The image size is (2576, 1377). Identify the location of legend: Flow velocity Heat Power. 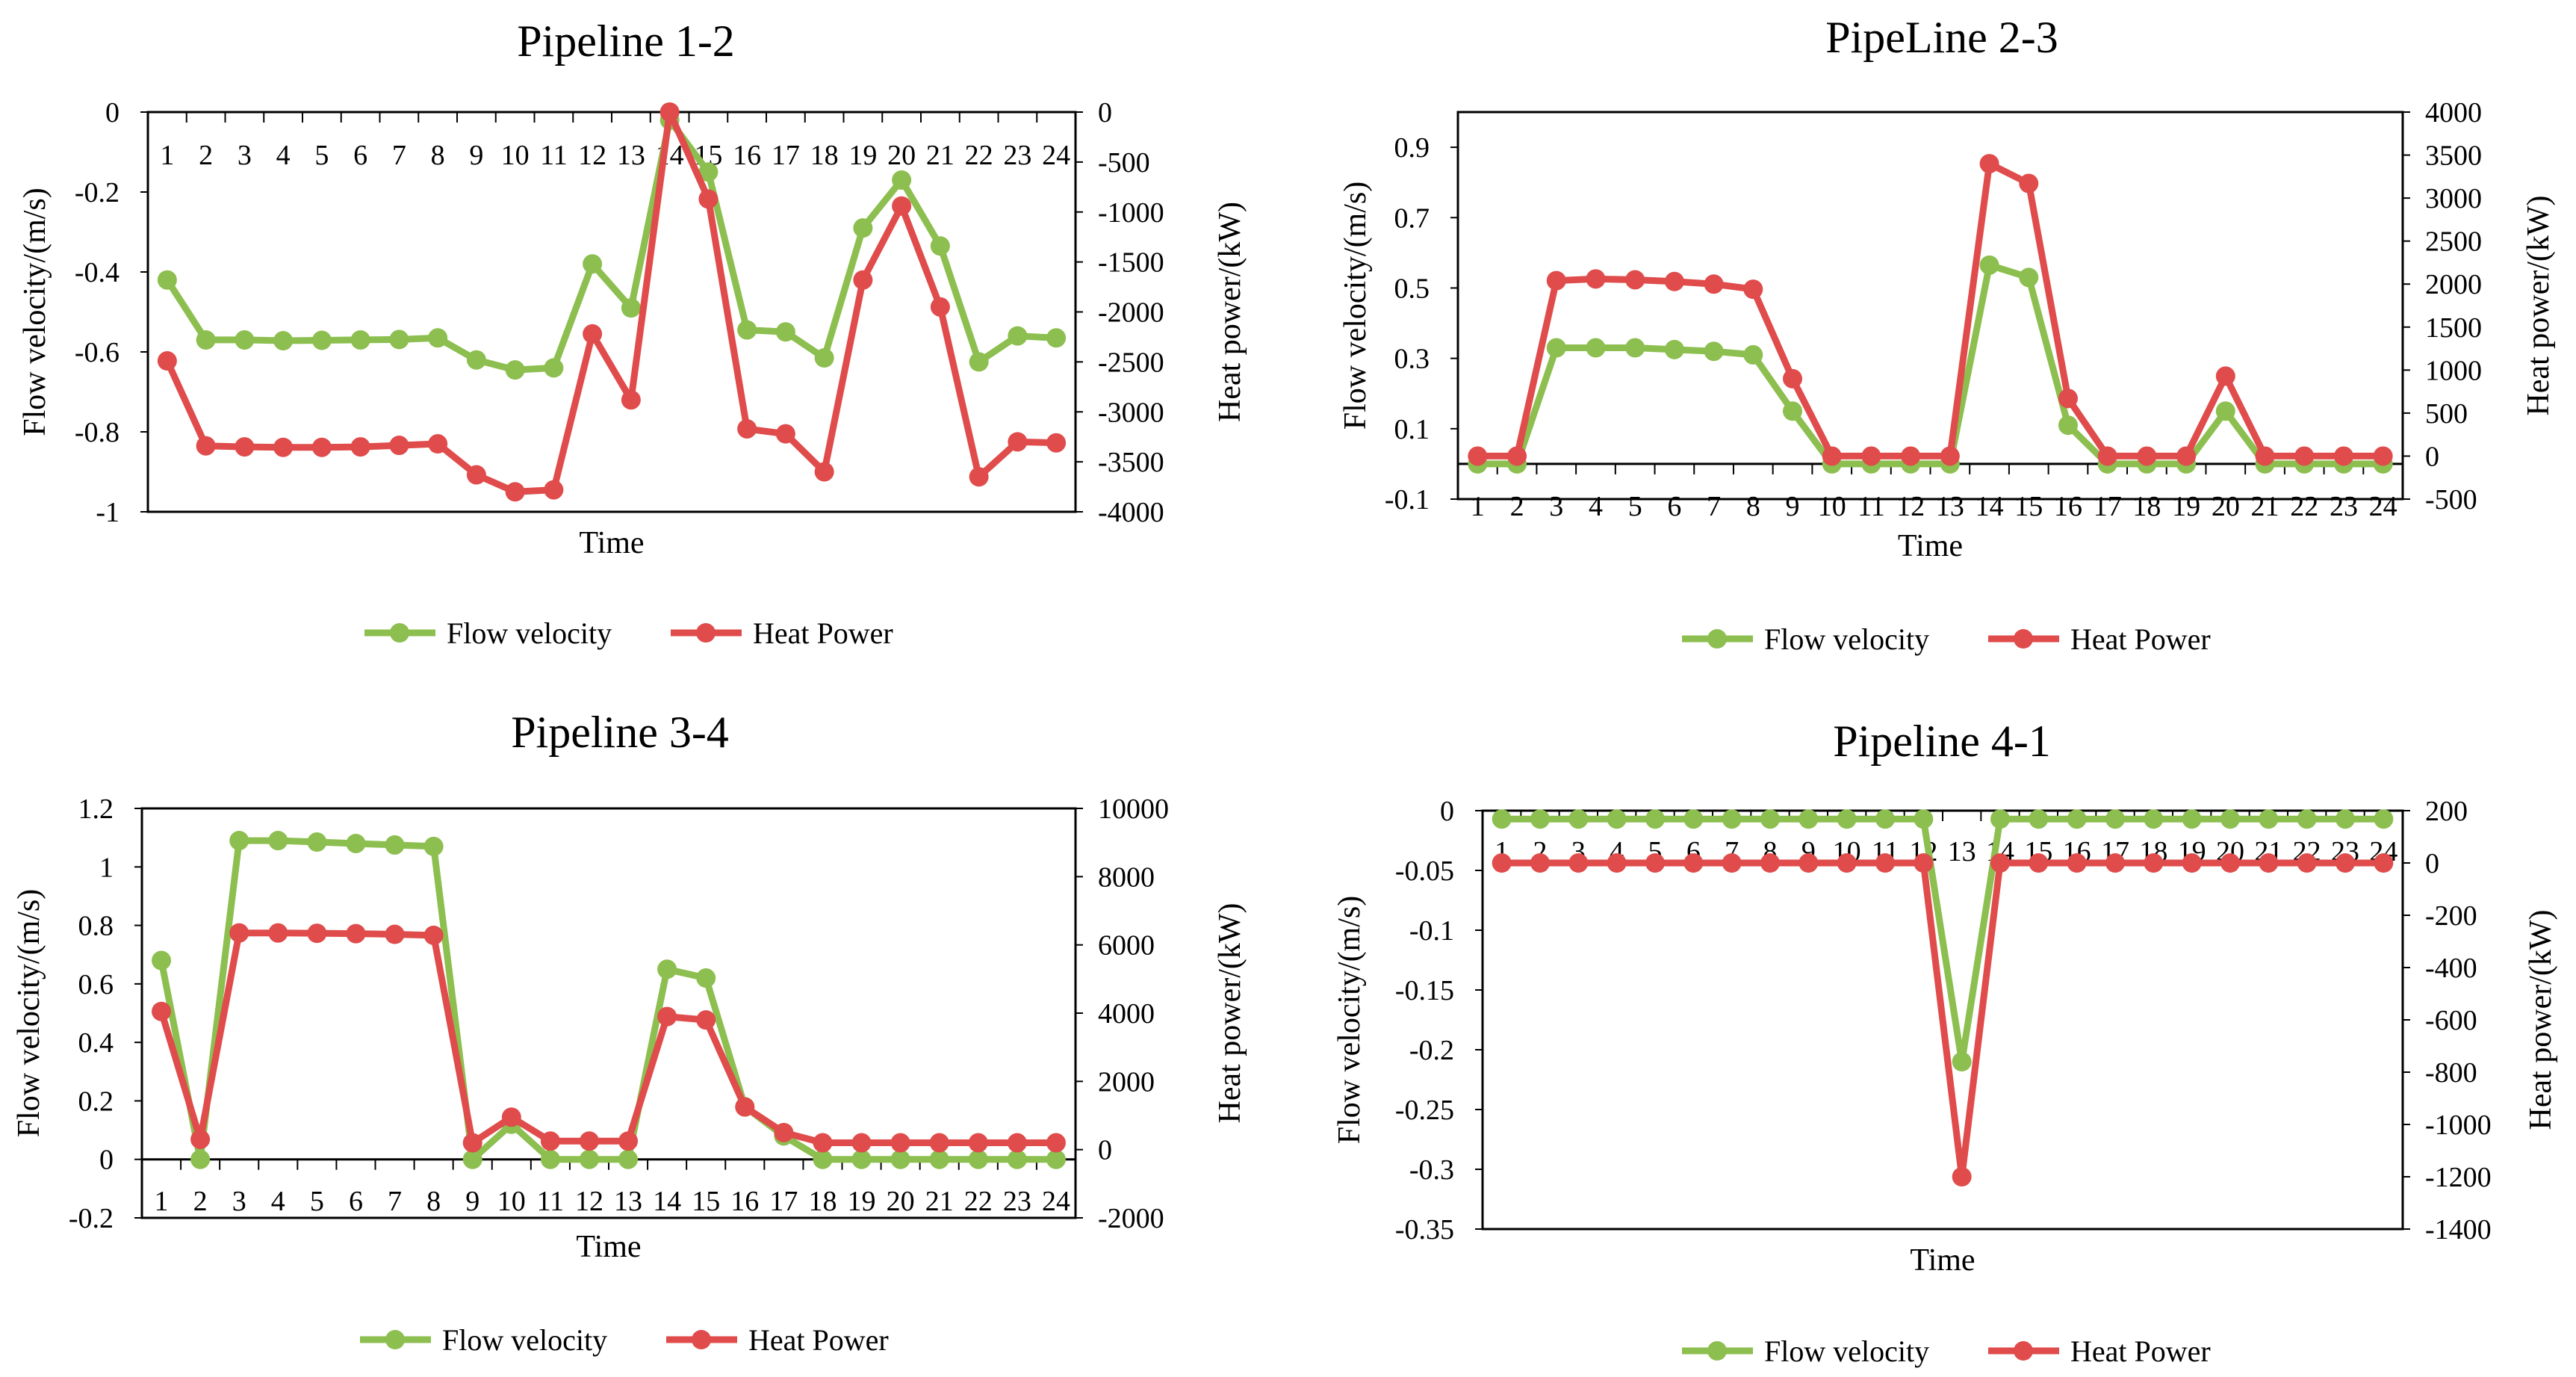
(628, 633).